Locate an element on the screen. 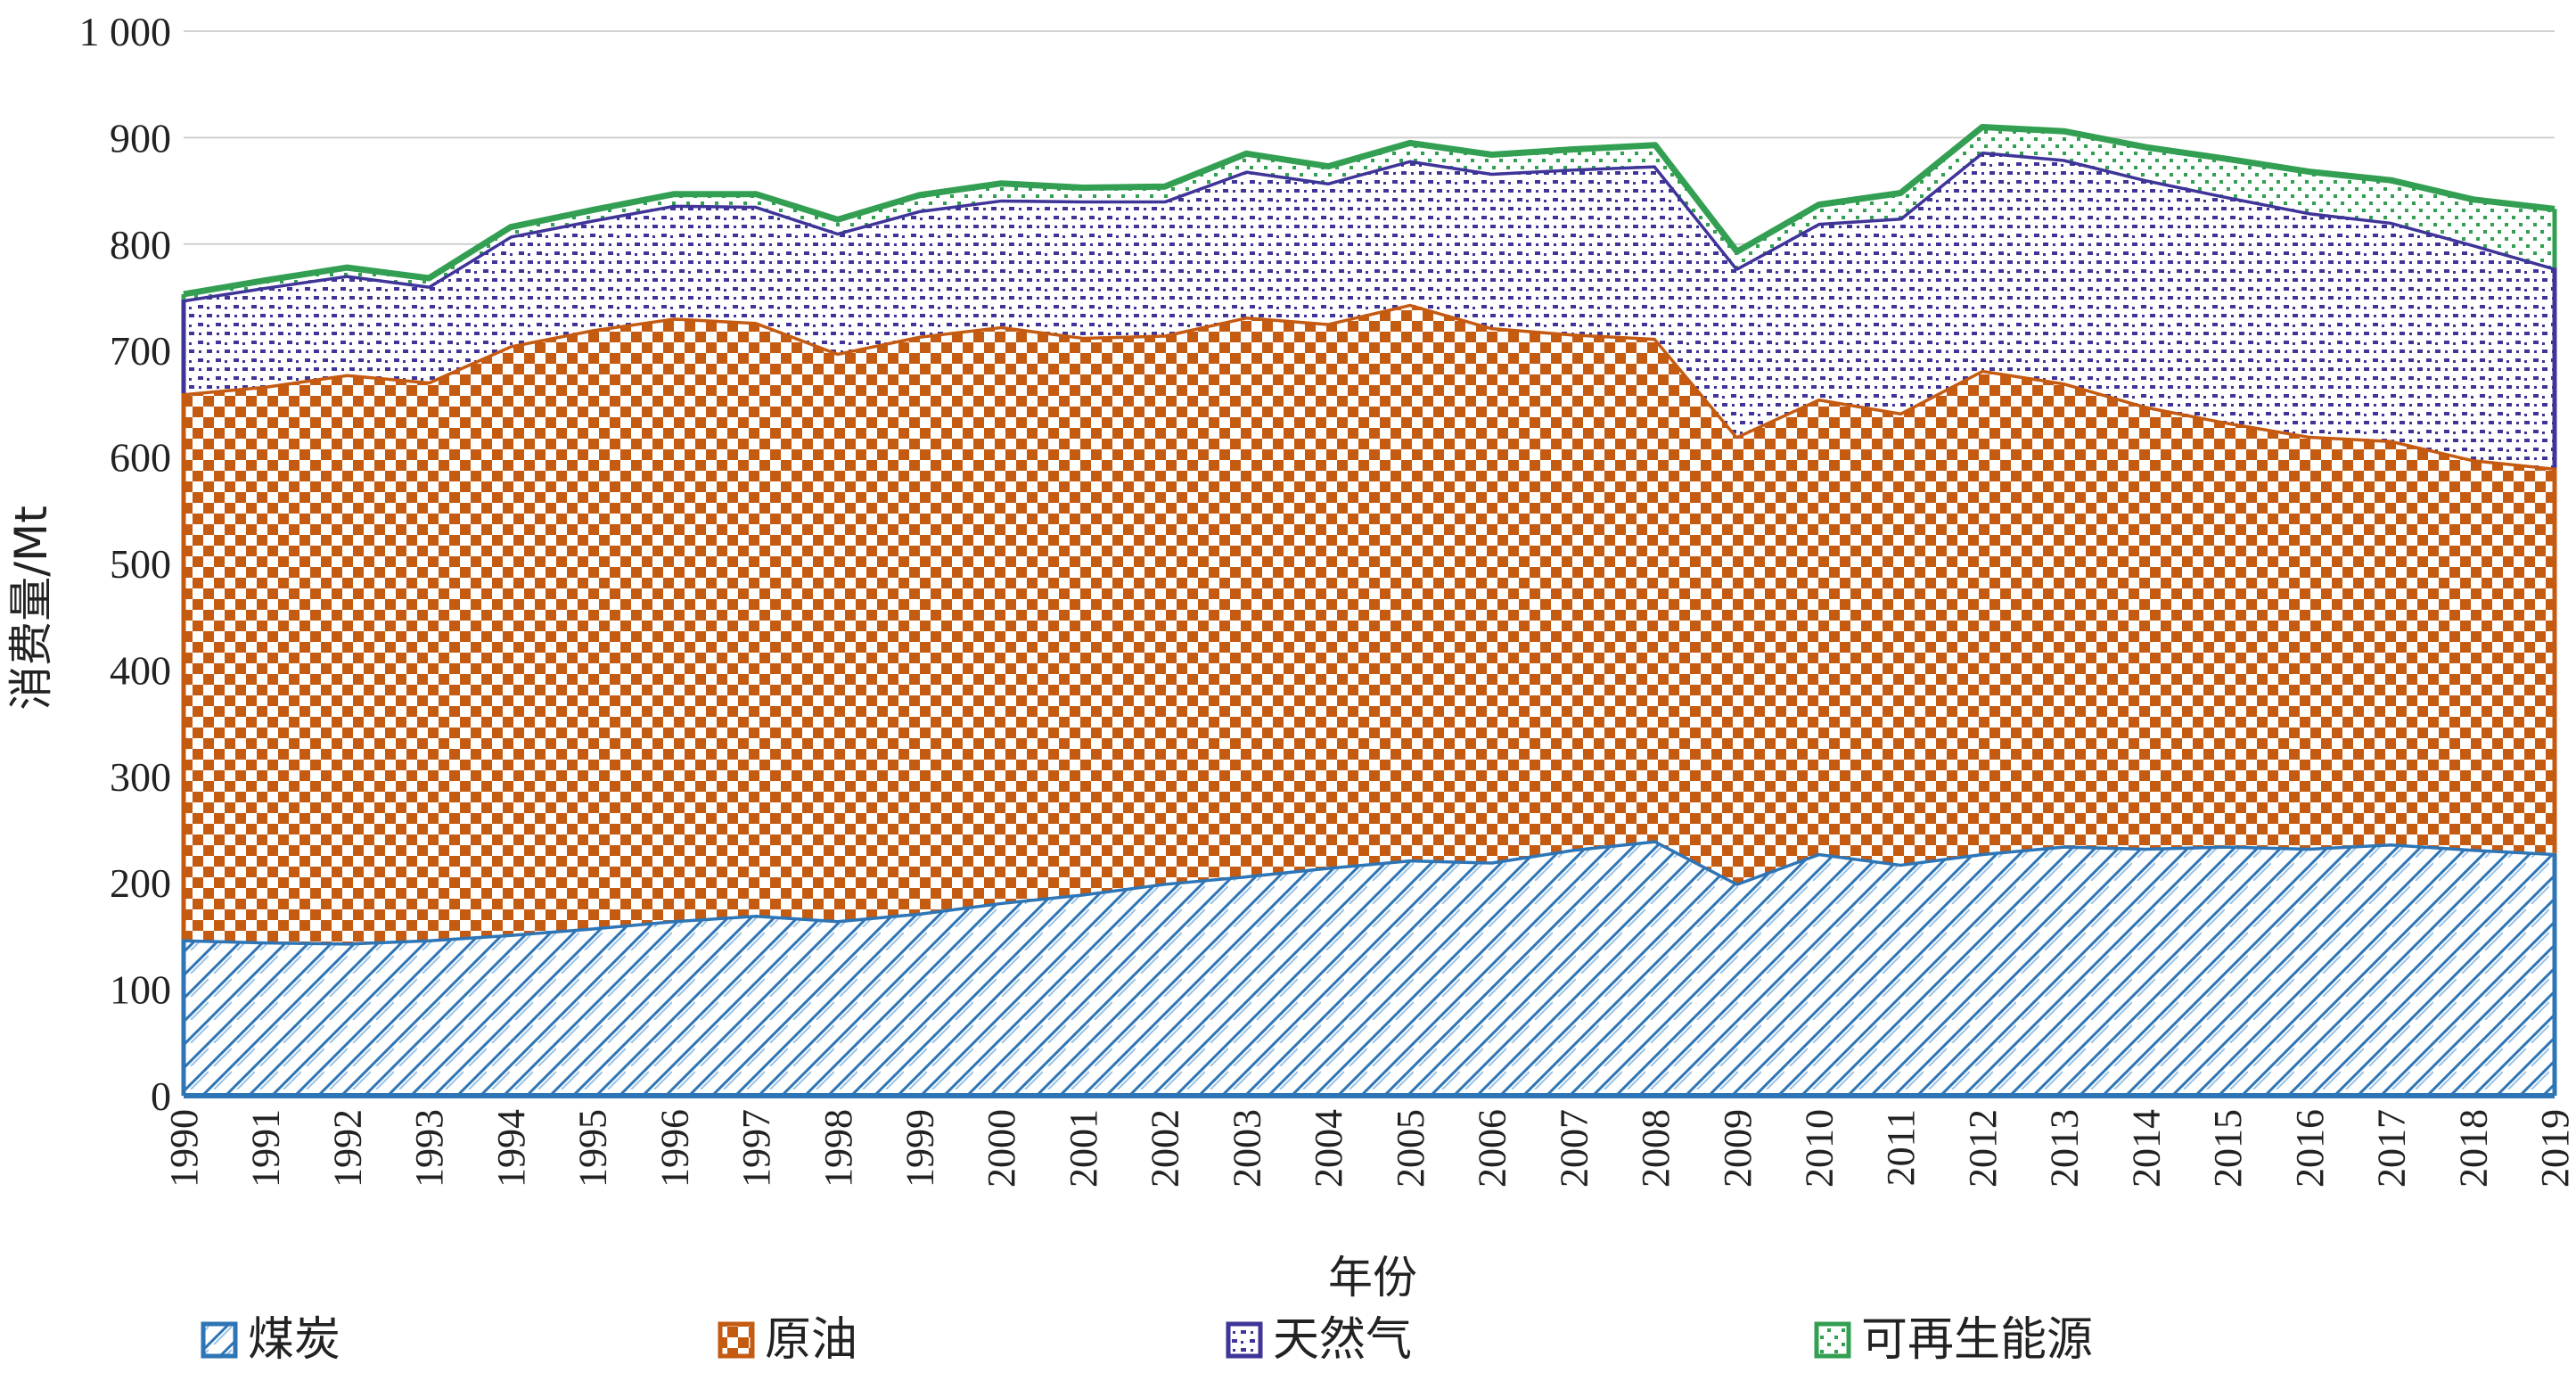  x-tick-label: 2019 is located at coordinates (2554, 1148).